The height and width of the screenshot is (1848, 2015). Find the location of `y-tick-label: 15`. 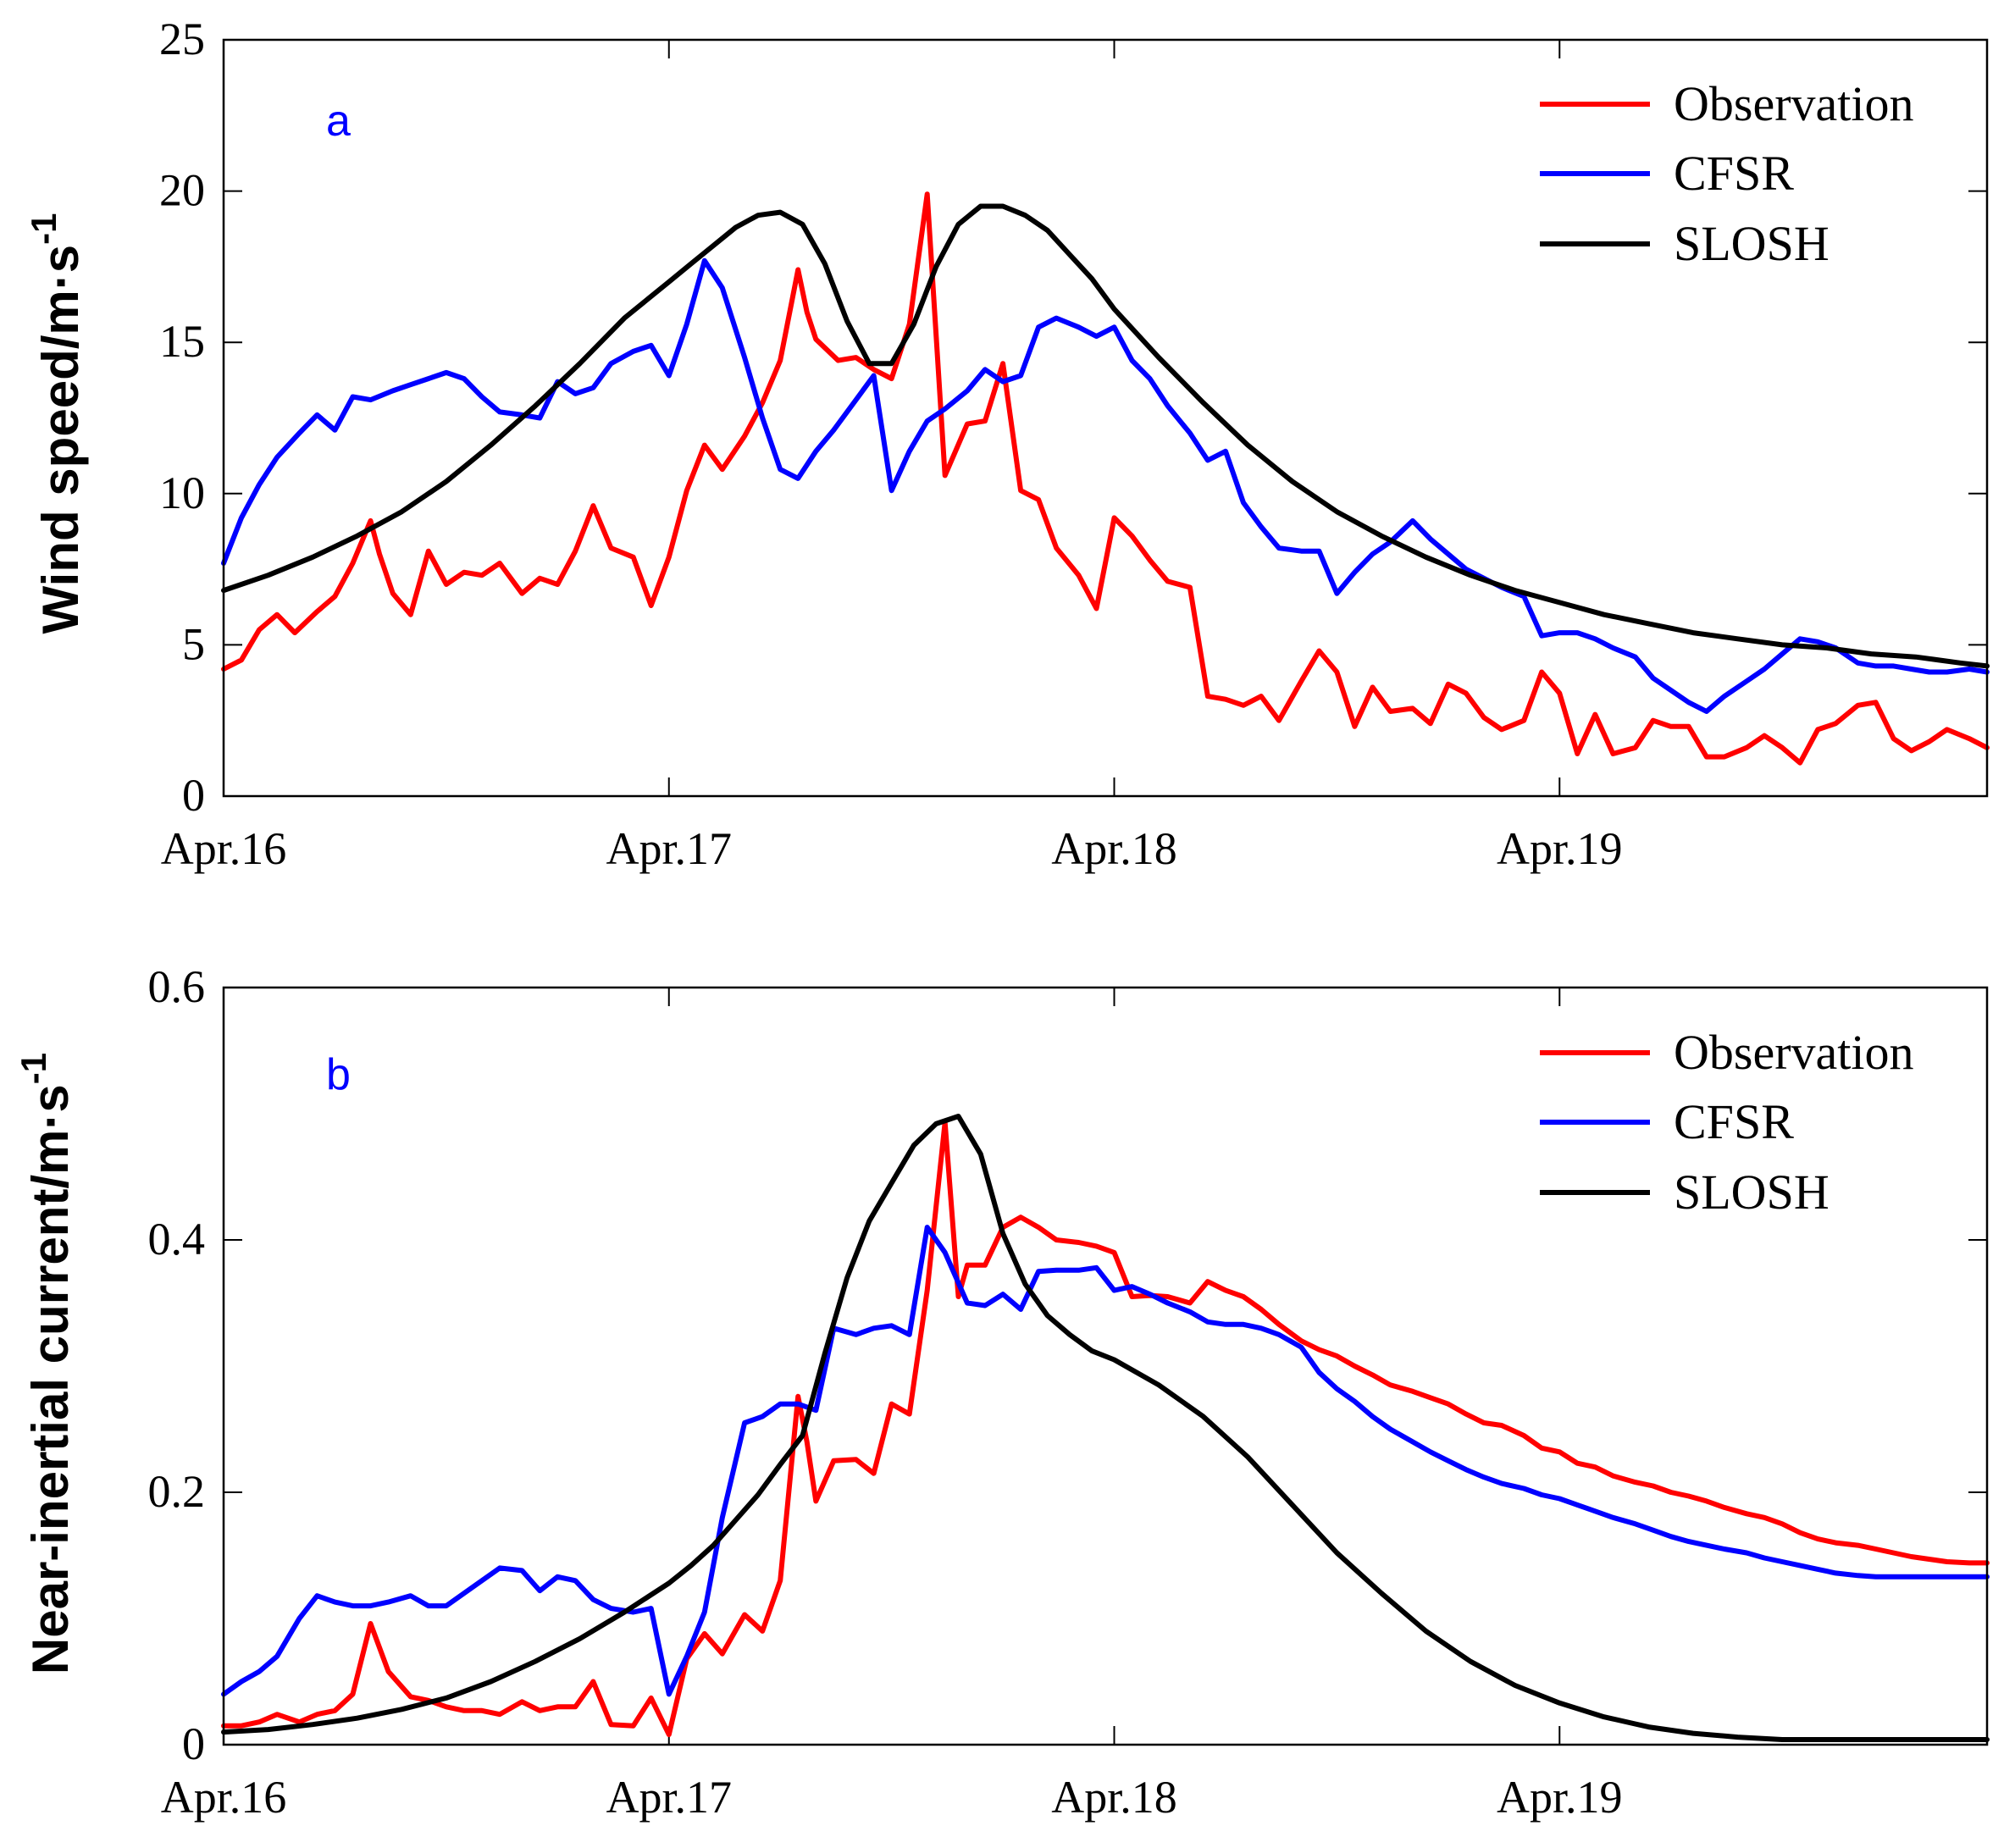

y-tick-label: 15 is located at coordinates (182, 341).